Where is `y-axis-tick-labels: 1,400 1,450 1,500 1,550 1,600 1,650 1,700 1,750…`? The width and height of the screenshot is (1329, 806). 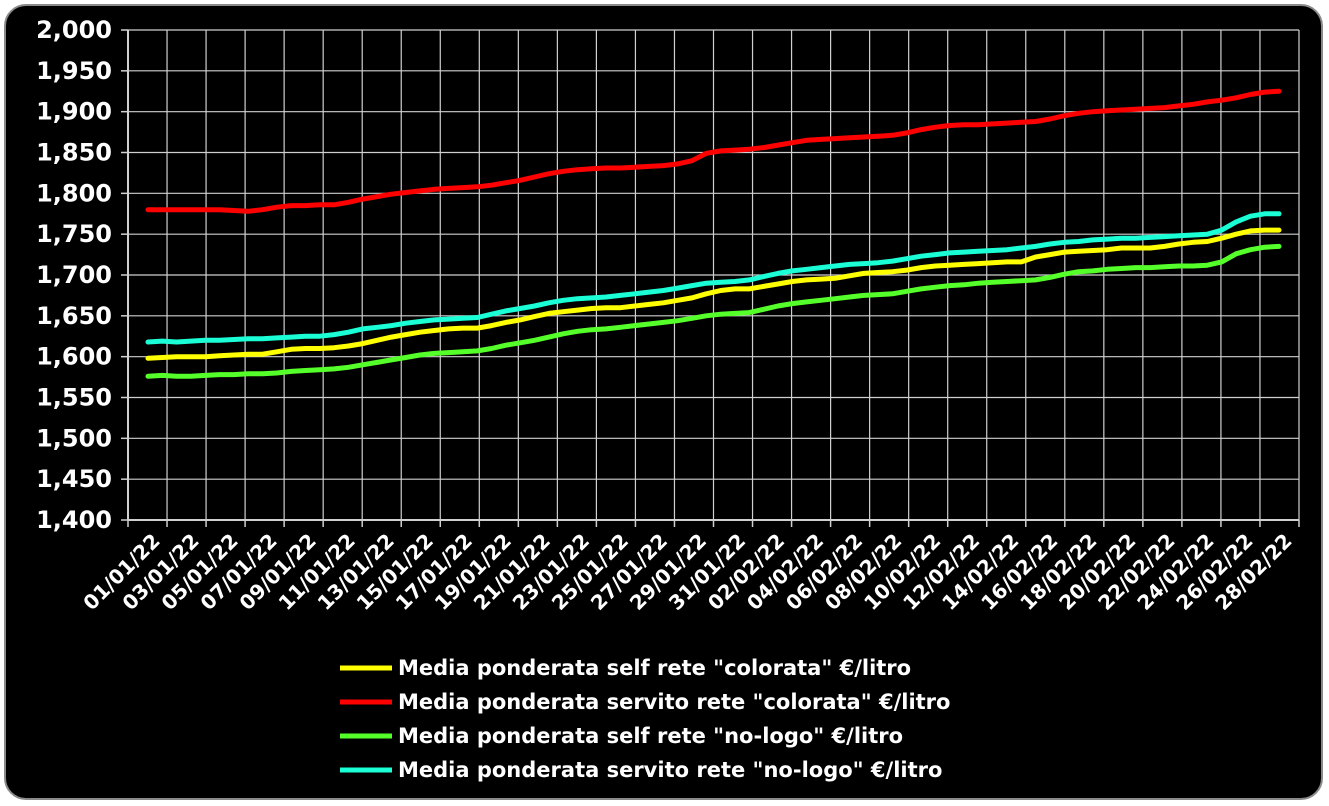
y-axis-tick-labels: 1,400 1,450 1,500 1,550 1,600 1,650 1,700 1,750… is located at coordinates (74, 275).